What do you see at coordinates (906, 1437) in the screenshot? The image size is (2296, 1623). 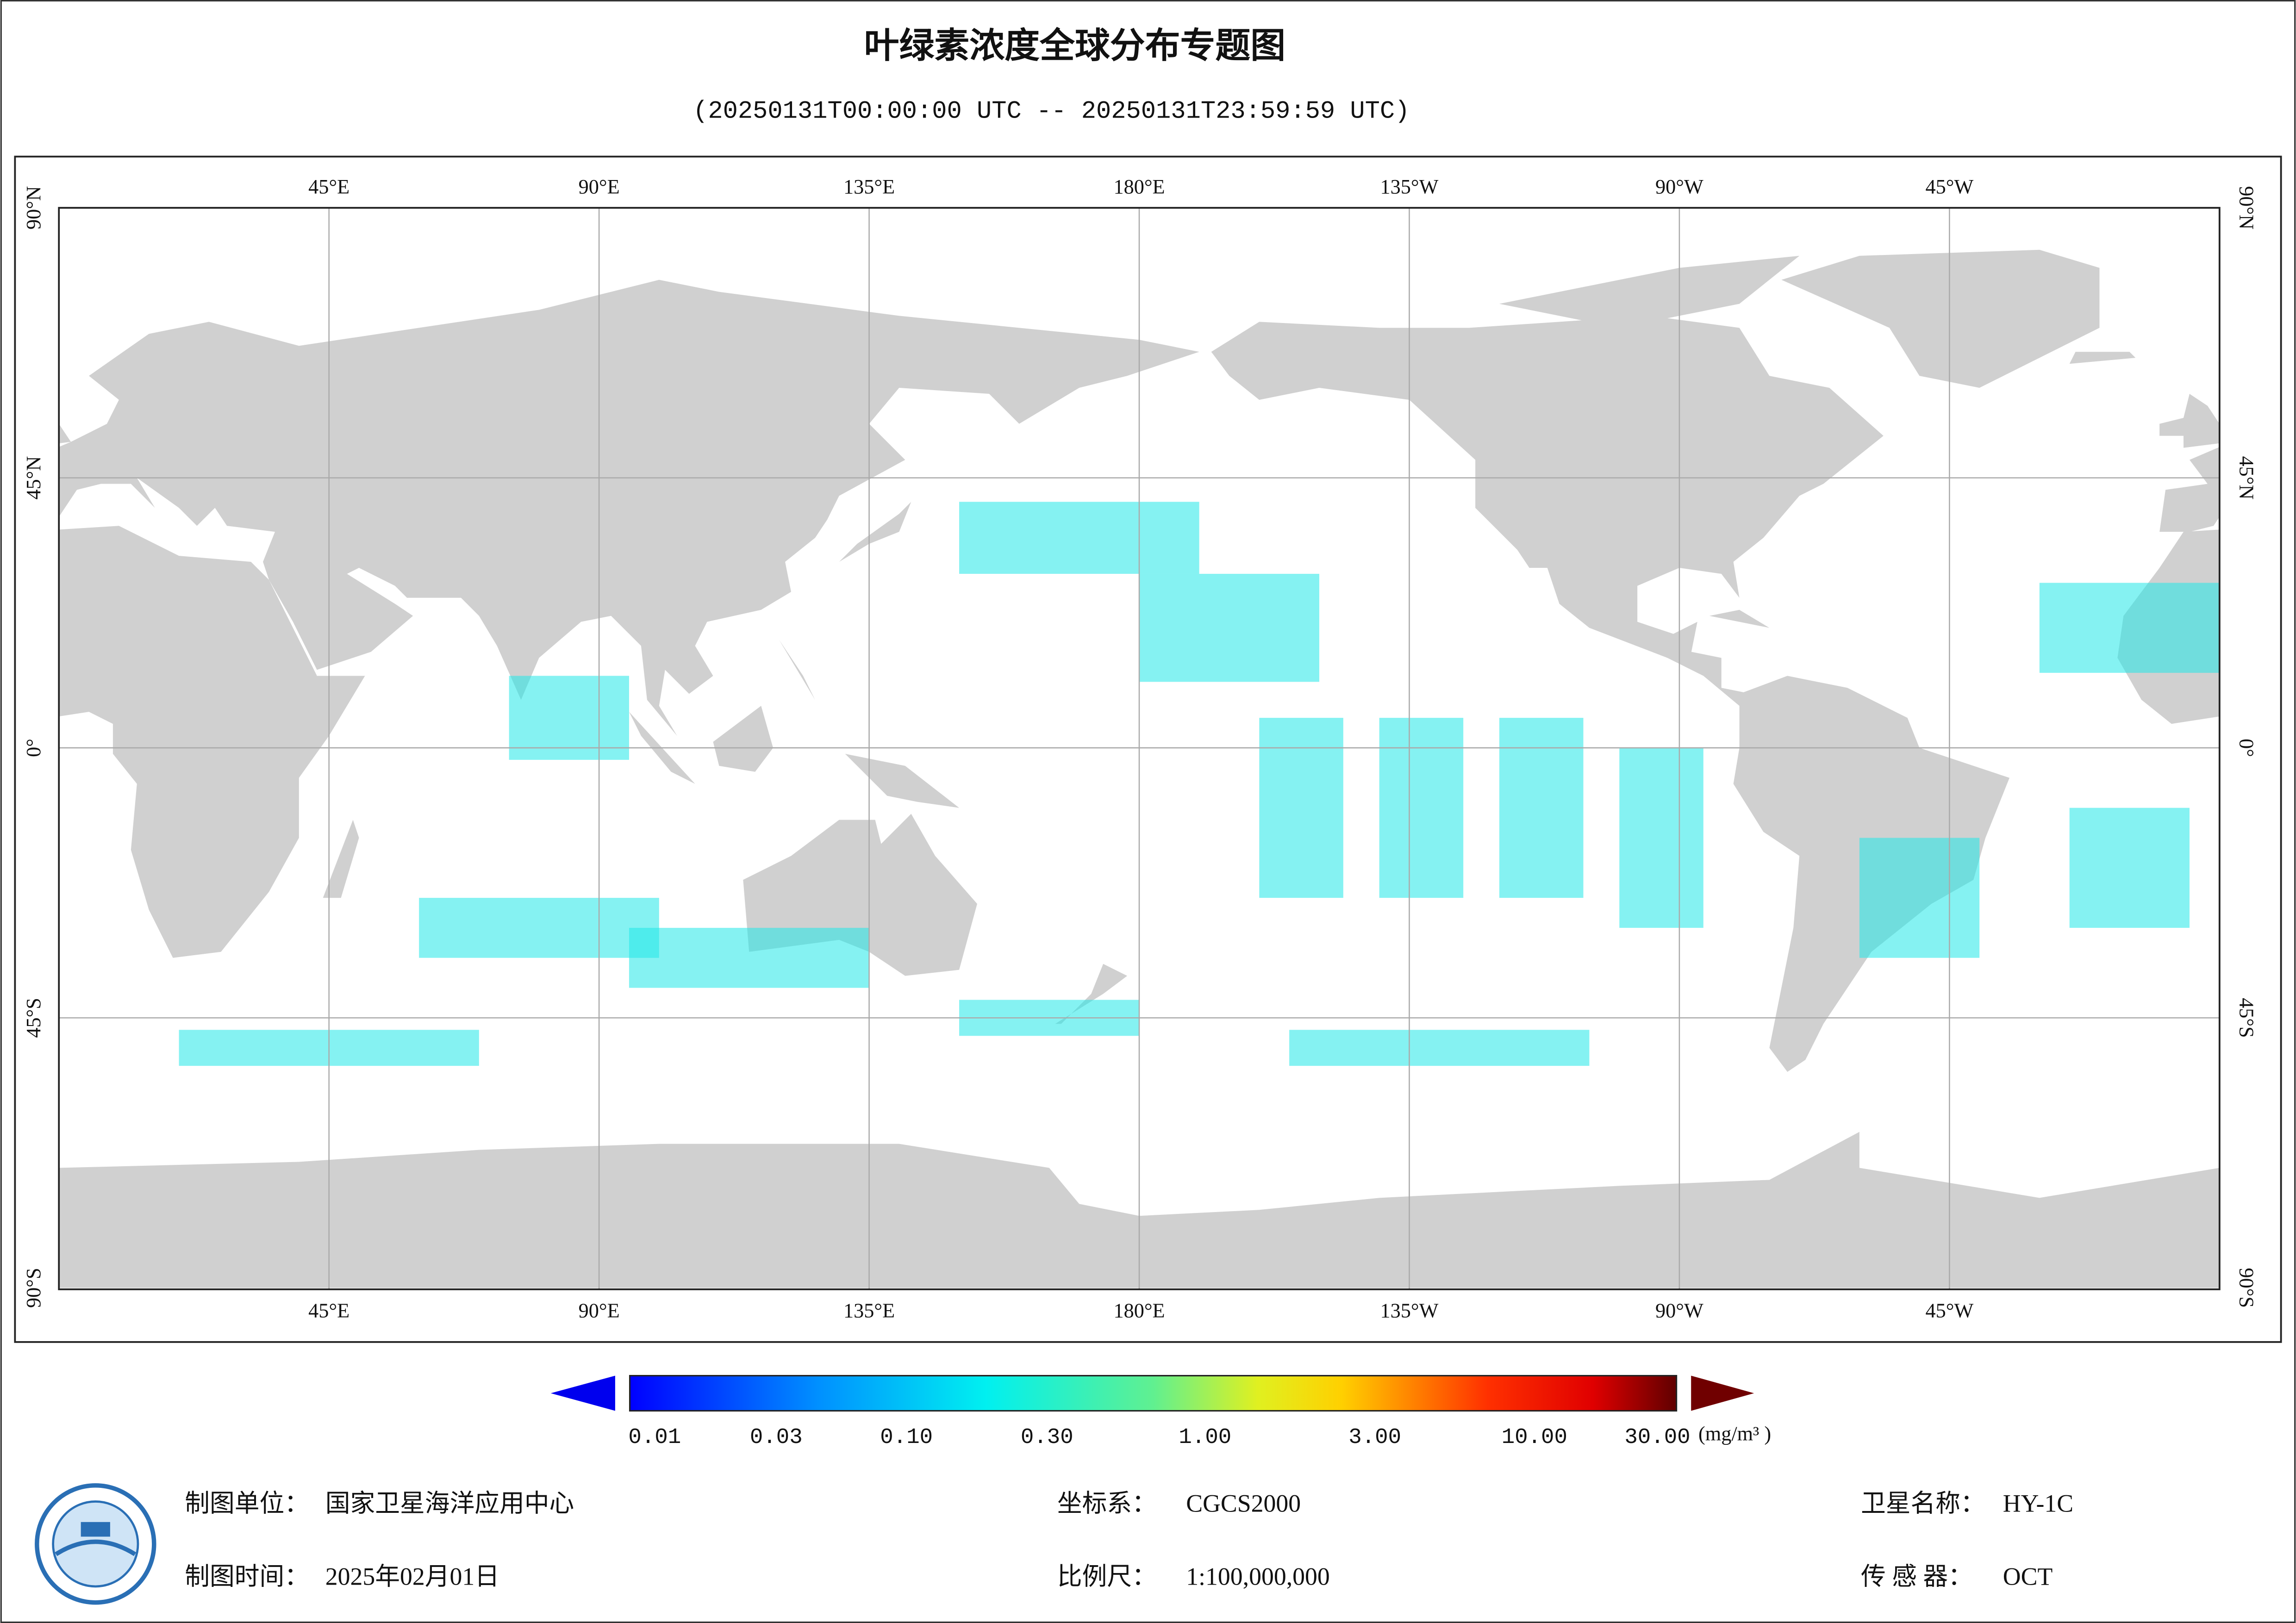 I see `colorbar-tick-label: 0.10` at bounding box center [906, 1437].